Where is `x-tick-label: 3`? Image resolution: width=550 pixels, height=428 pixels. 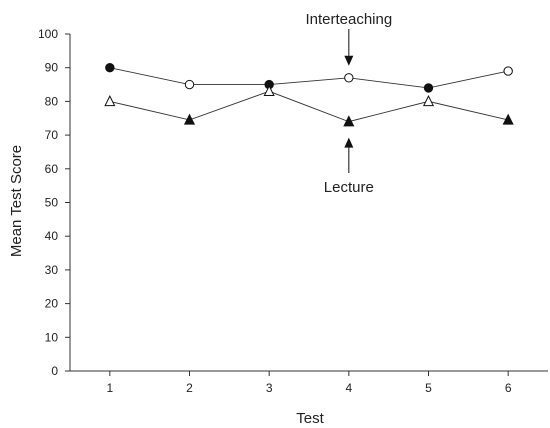 x-tick-label: 3 is located at coordinates (269, 388).